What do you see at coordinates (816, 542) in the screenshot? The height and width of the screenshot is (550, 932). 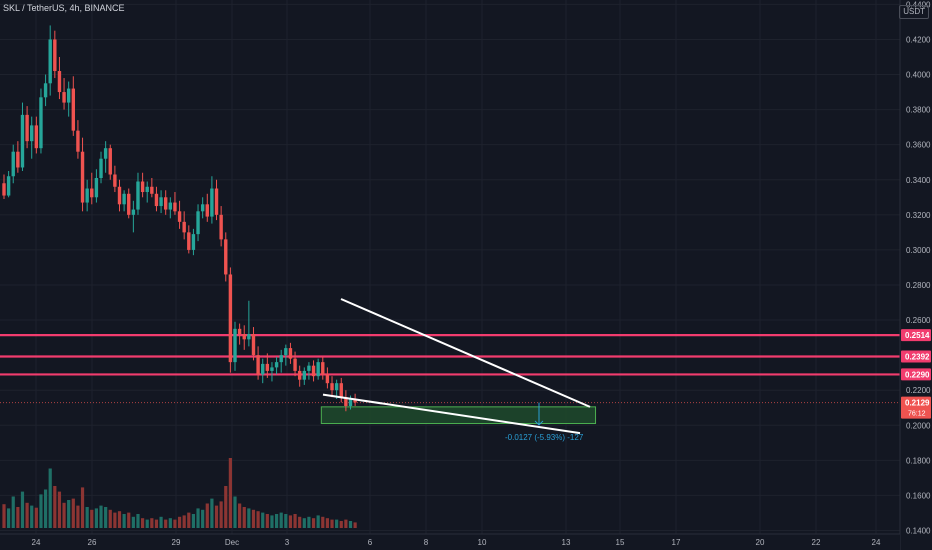 I see `time-tick-label: 22` at bounding box center [816, 542].